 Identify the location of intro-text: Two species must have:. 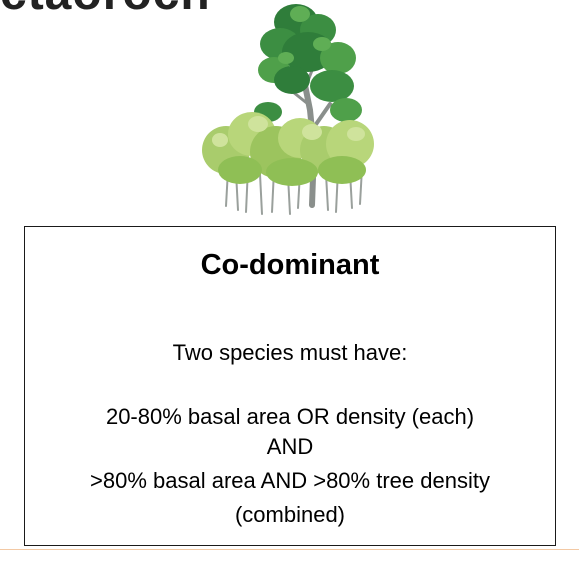
(290, 352).